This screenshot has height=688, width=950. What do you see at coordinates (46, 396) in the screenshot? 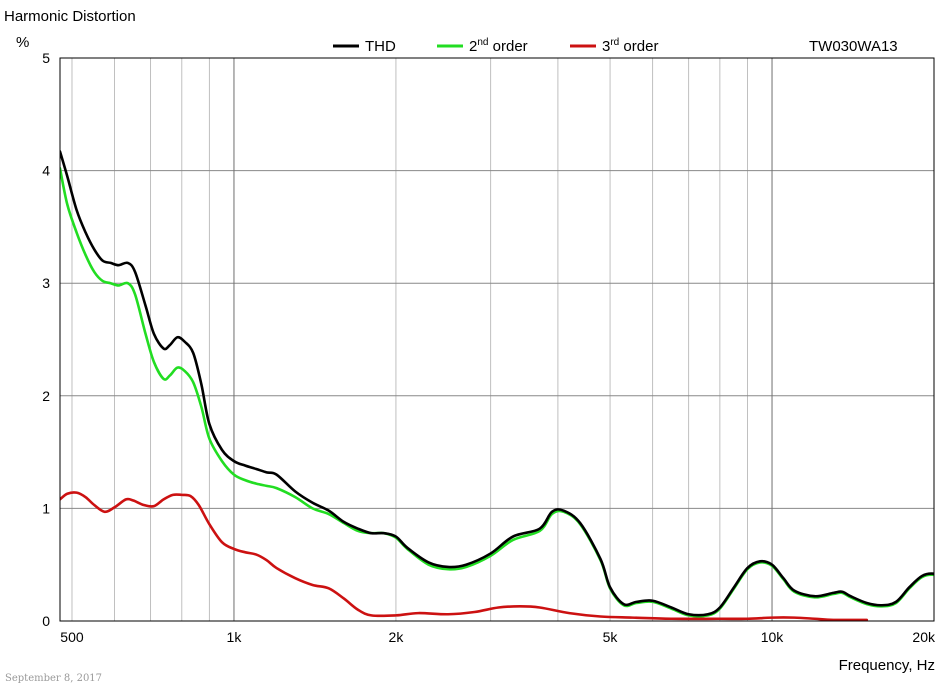
I see `y-tick-label: 2` at bounding box center [46, 396].